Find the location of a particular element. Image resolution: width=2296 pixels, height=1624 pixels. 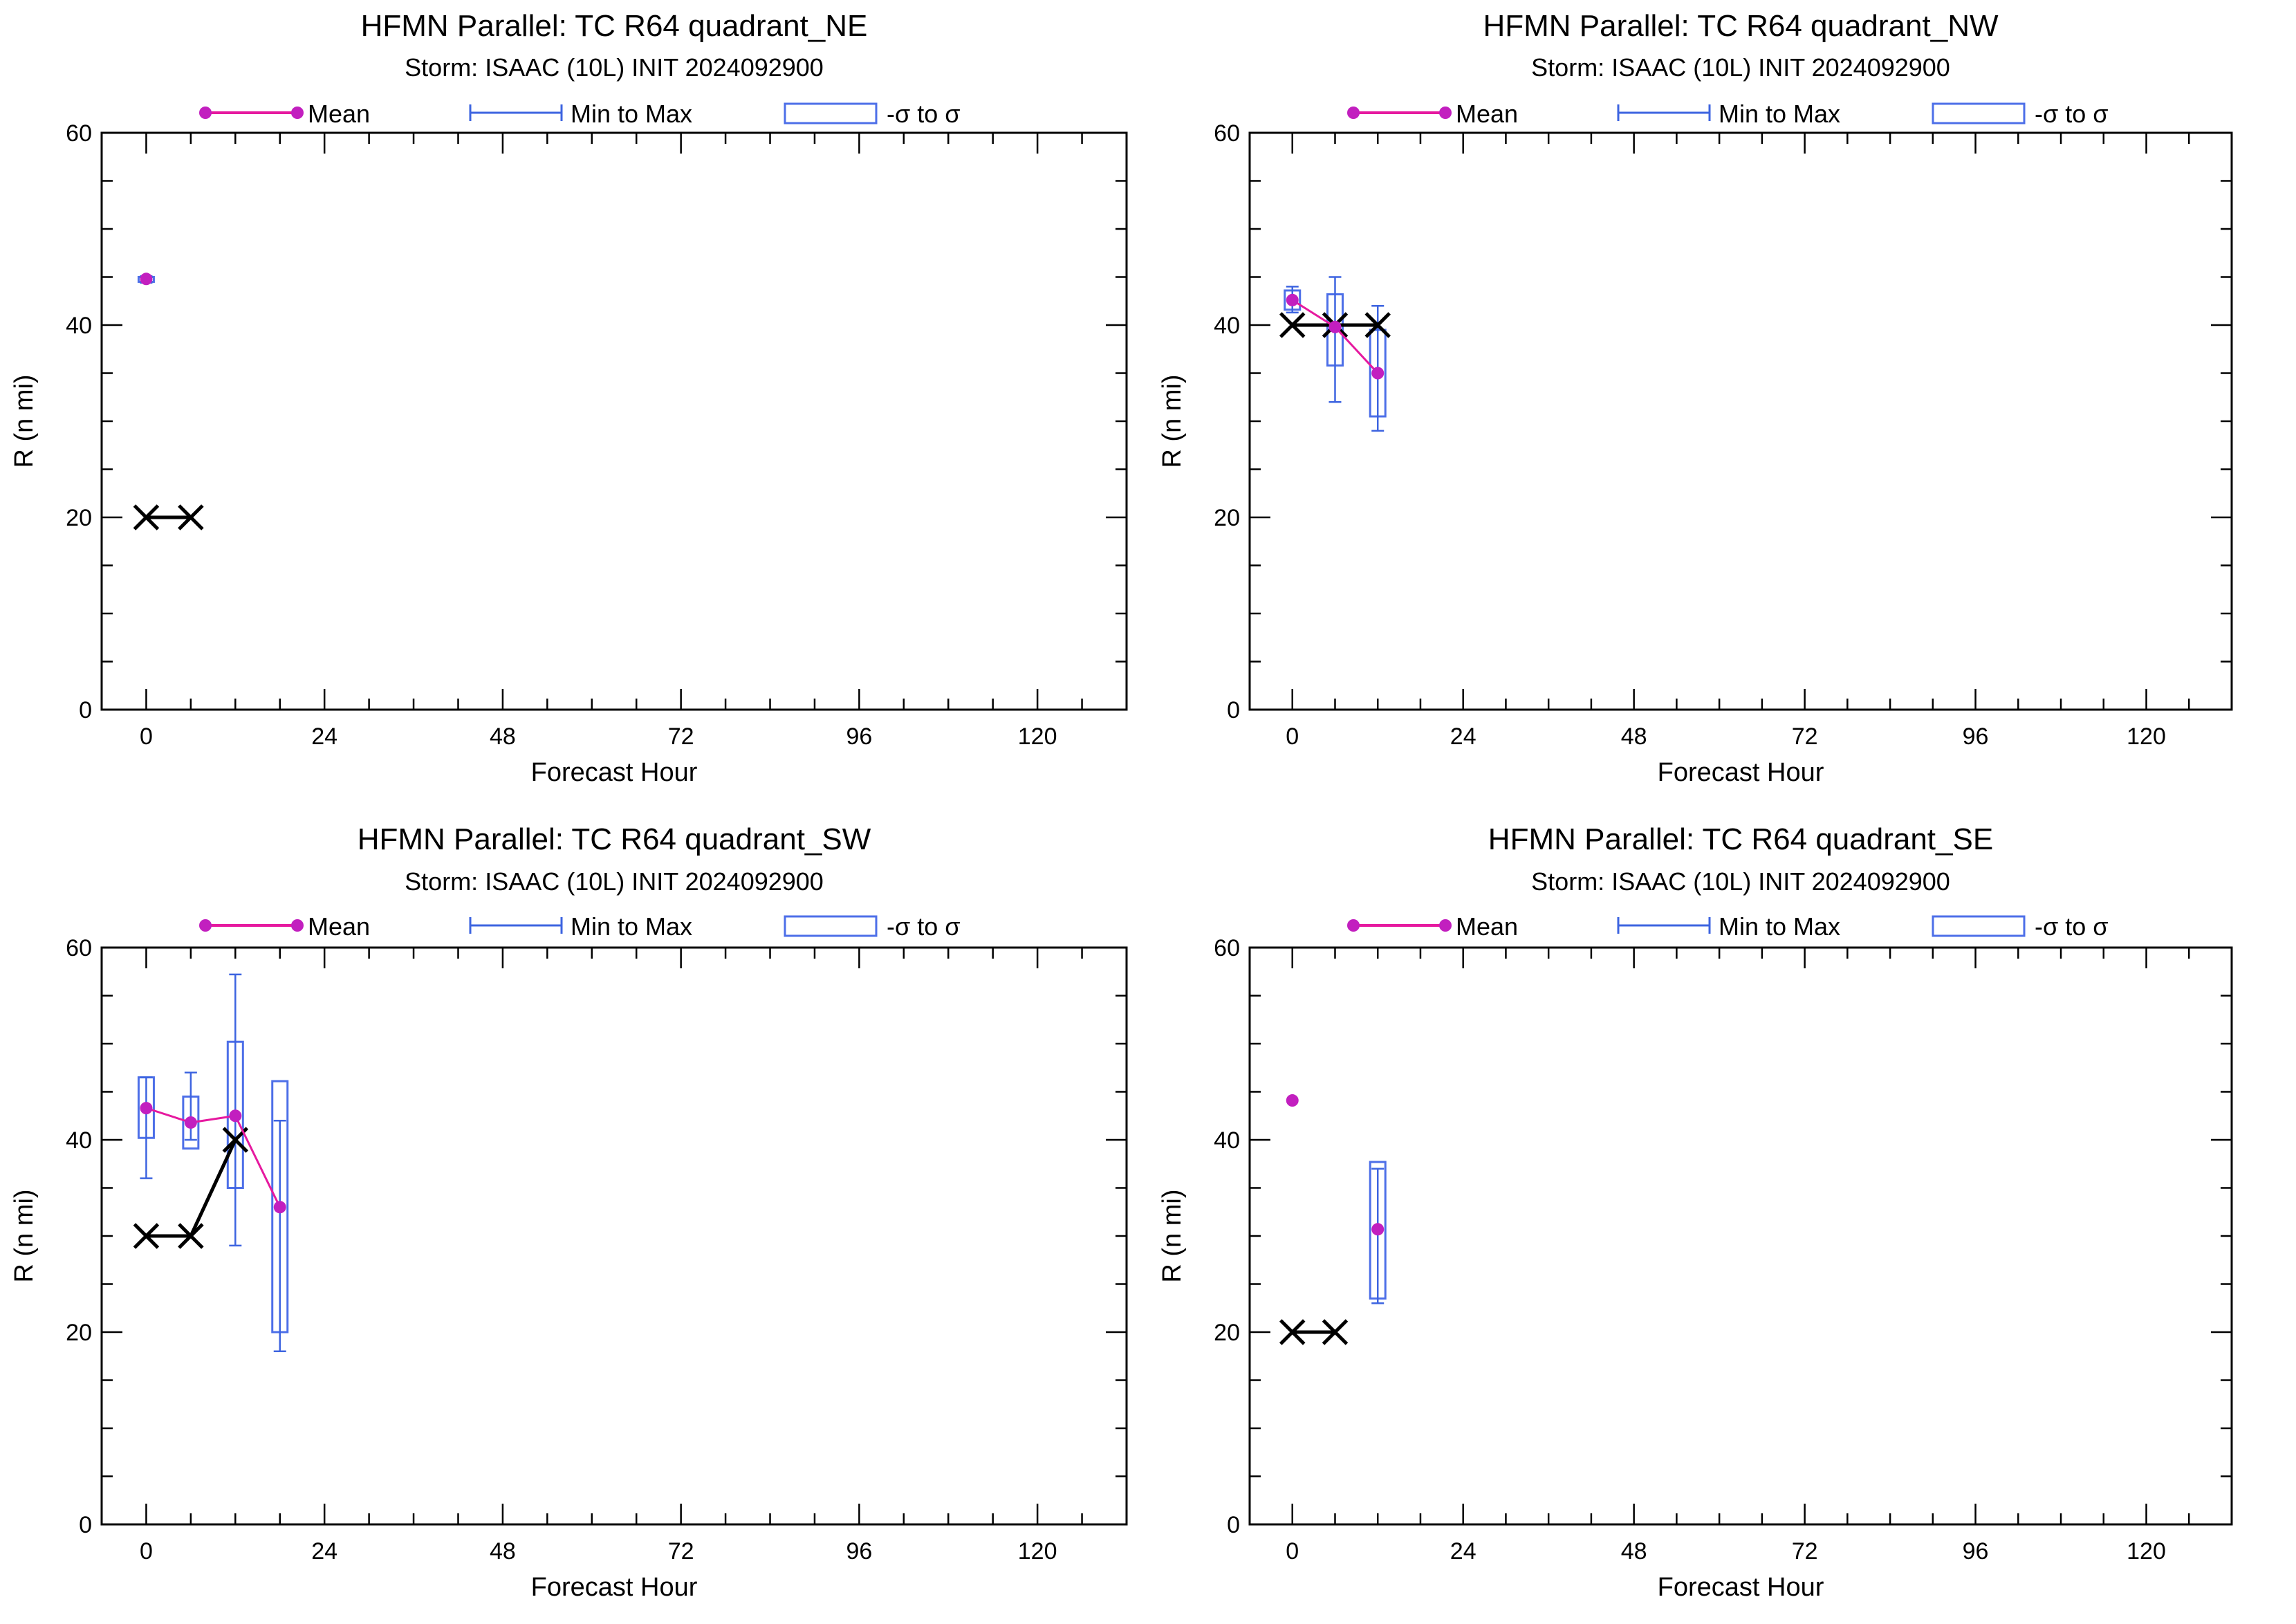

observed-line is located at coordinates (191, 1188).